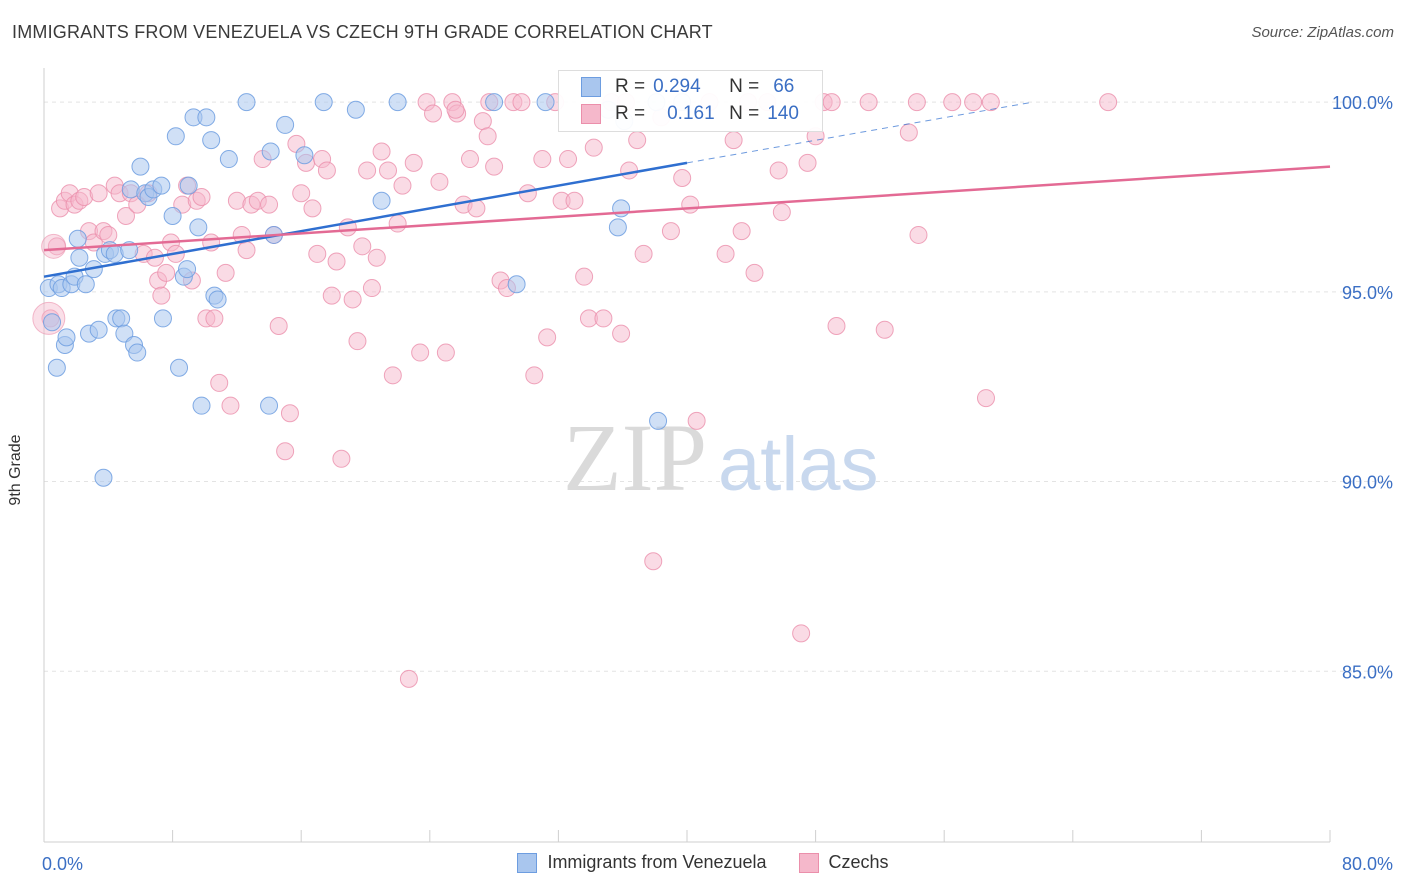 Image resolution: width=1406 pixels, height=892 pixels. I want to click on watermark-zip: ZIP, so click(635, 457).